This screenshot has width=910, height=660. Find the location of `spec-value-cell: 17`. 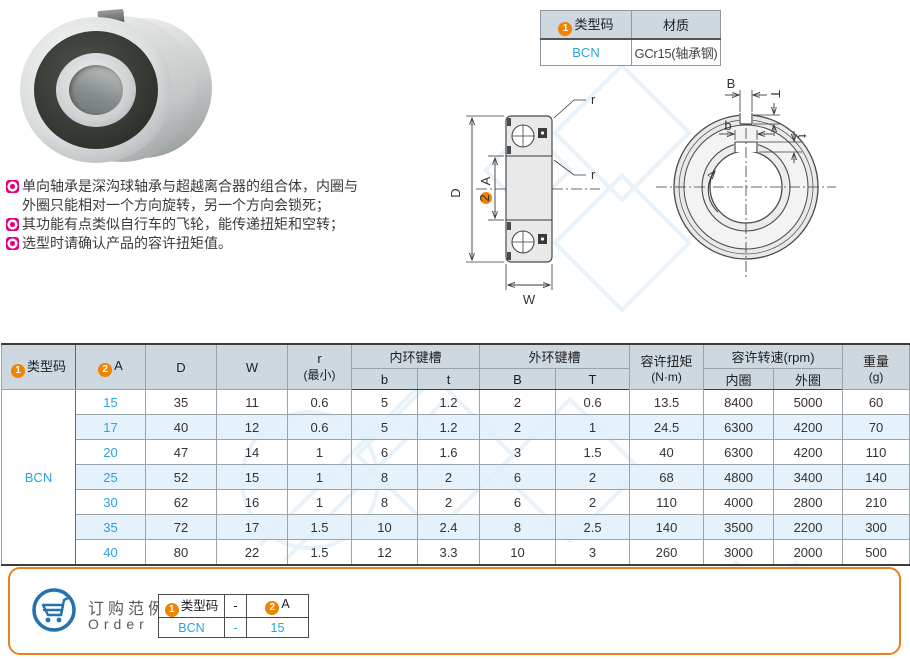

spec-value-cell: 17 is located at coordinates (252, 527).